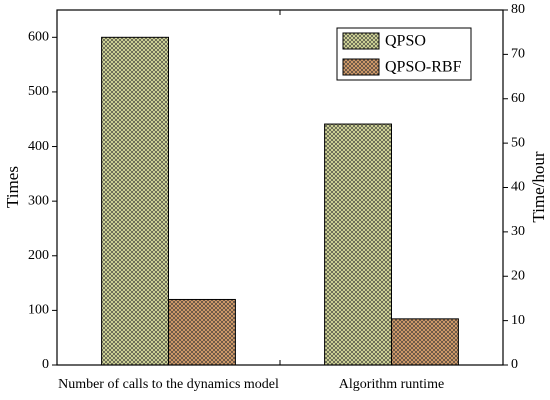  What do you see at coordinates (405, 41) in the screenshot?
I see `legend-label: QPSO` at bounding box center [405, 41].